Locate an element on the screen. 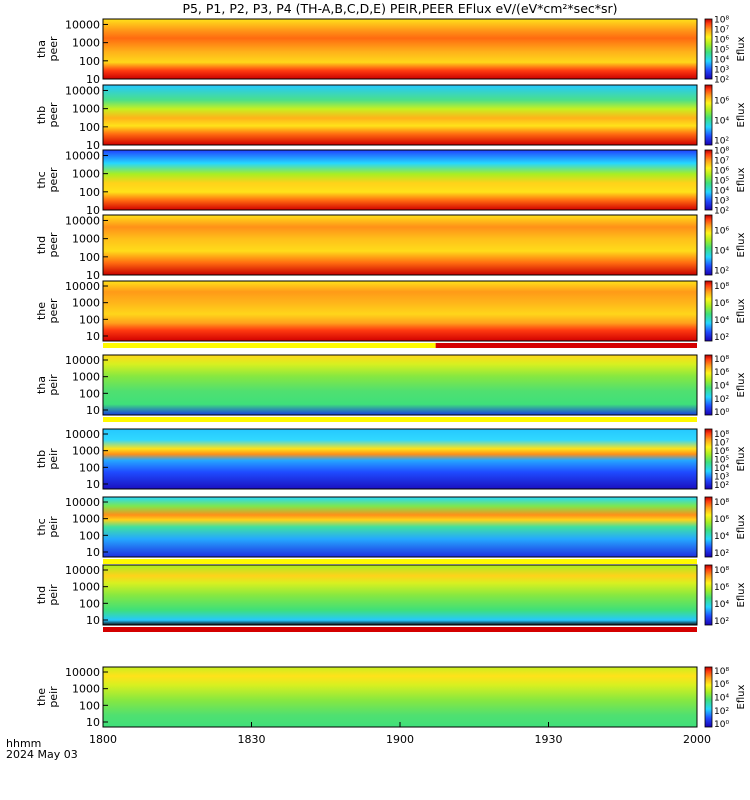 The image size is (750, 800). x-tick-label: 1930 is located at coordinates (549, 739).